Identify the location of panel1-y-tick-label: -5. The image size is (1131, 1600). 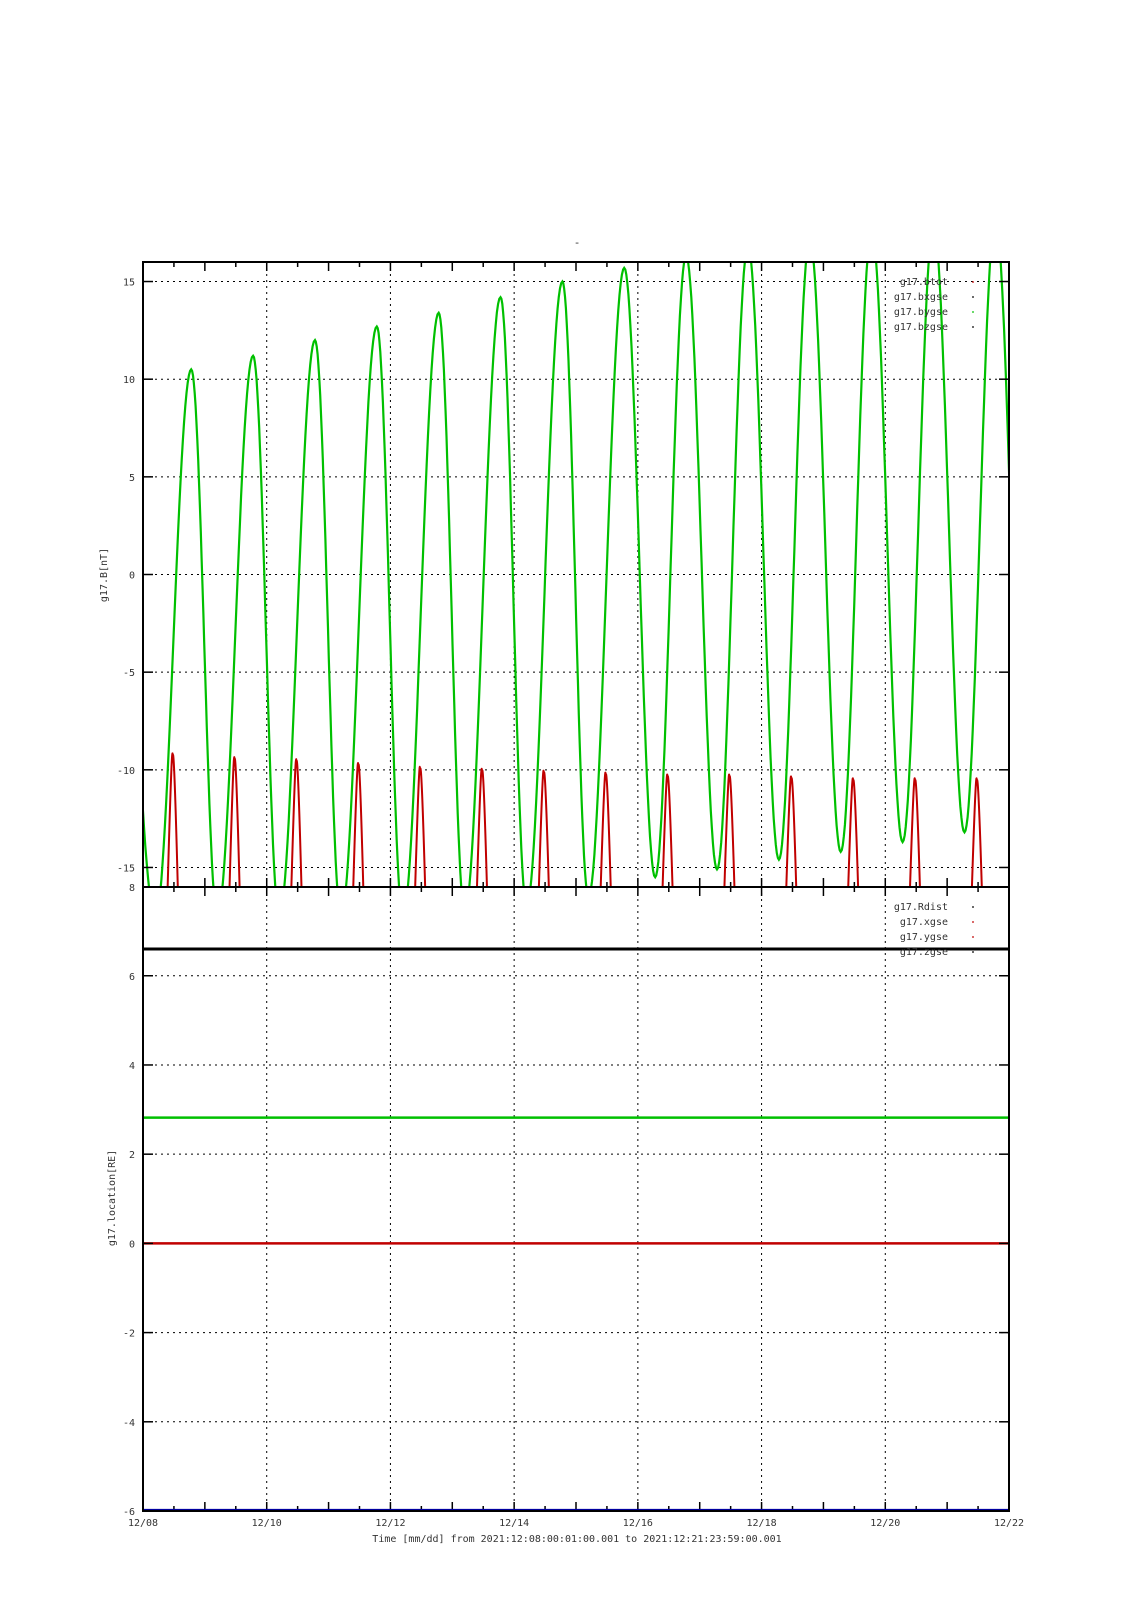
(129, 673).